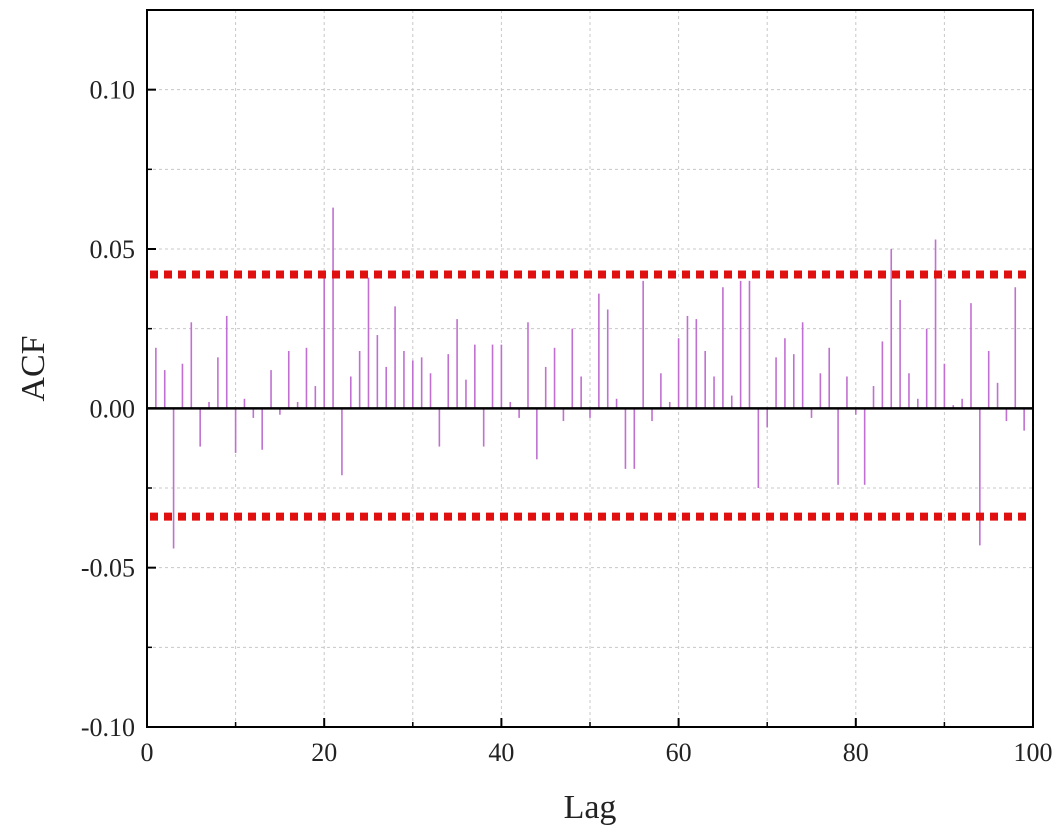 Image resolution: width=1063 pixels, height=834 pixels. What do you see at coordinates (856, 752) in the screenshot?
I see `x-tick-label: 80` at bounding box center [856, 752].